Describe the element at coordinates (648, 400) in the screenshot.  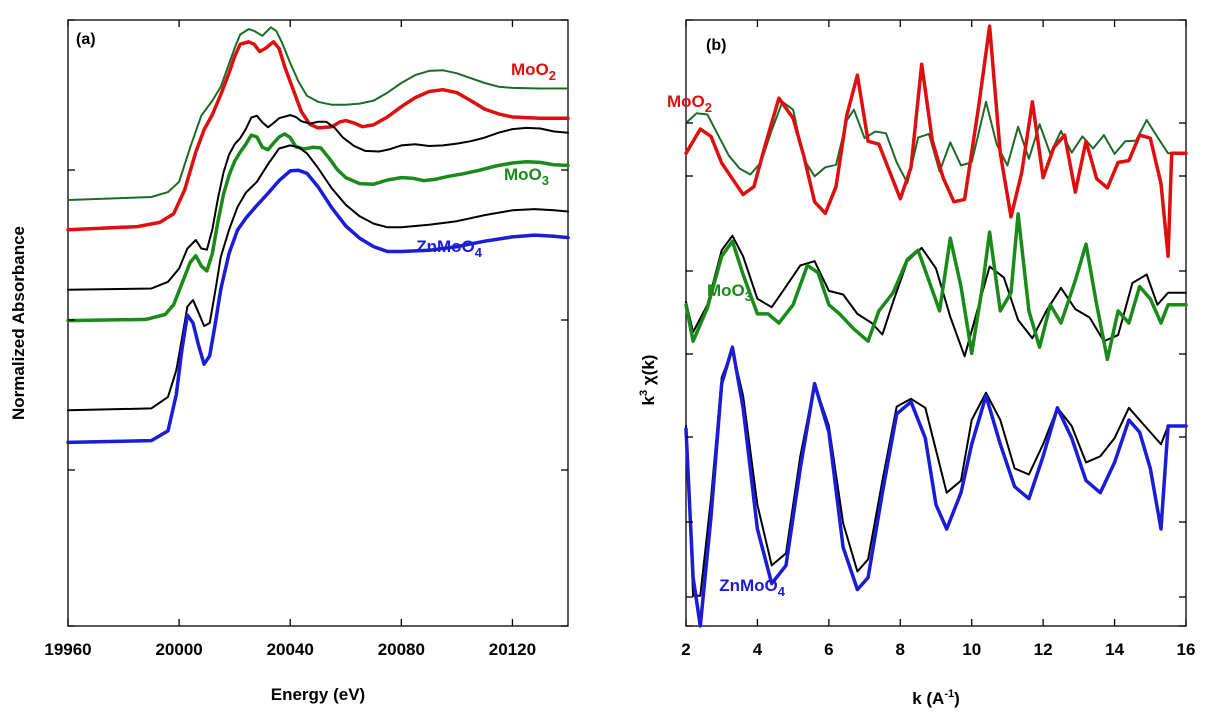
I see `panel-b-y-axis-title-main: k` at that location.